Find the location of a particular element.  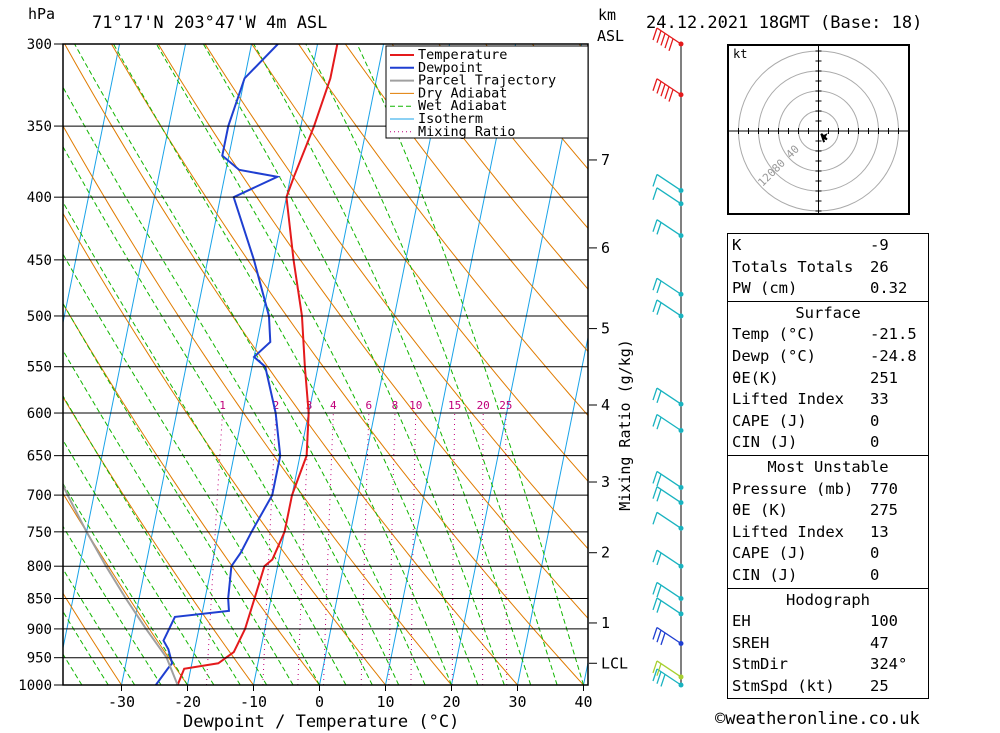

most-unstable-title: Most Unstable is located at coordinates (828, 466).